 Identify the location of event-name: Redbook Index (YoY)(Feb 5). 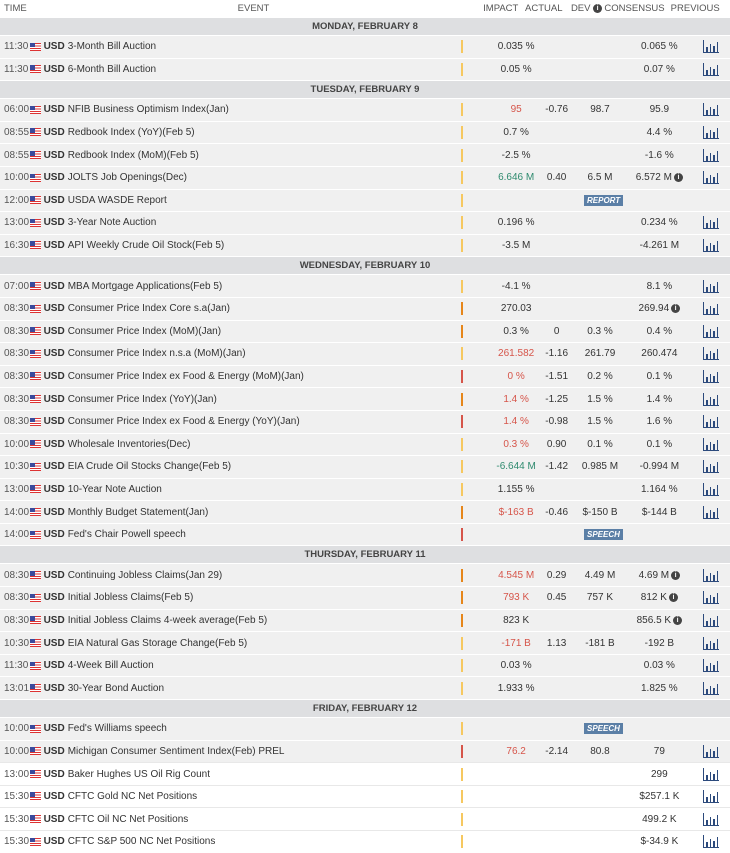
(131, 133).